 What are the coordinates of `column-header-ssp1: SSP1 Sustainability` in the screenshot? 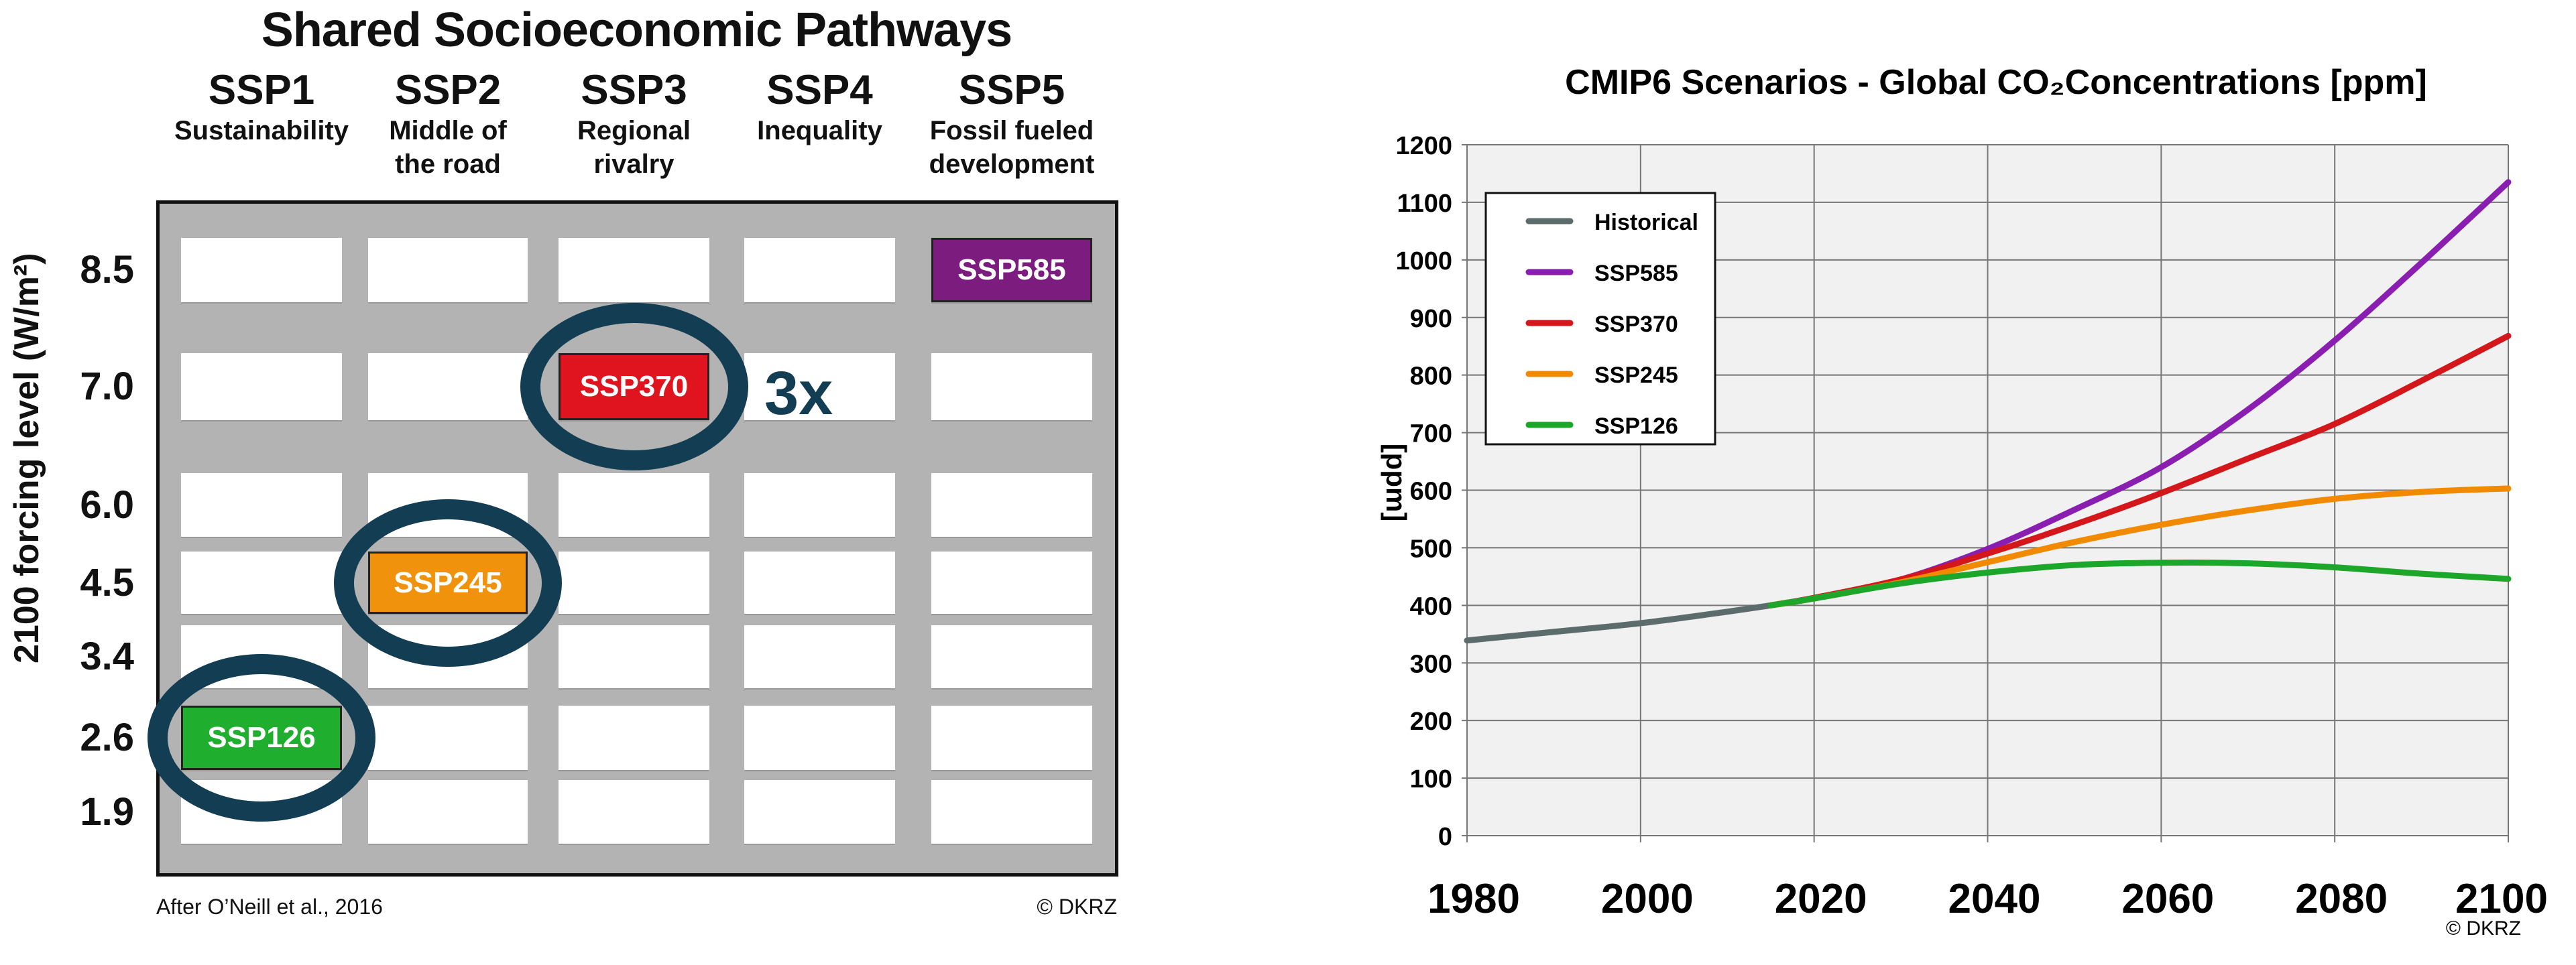 It's located at (261, 107).